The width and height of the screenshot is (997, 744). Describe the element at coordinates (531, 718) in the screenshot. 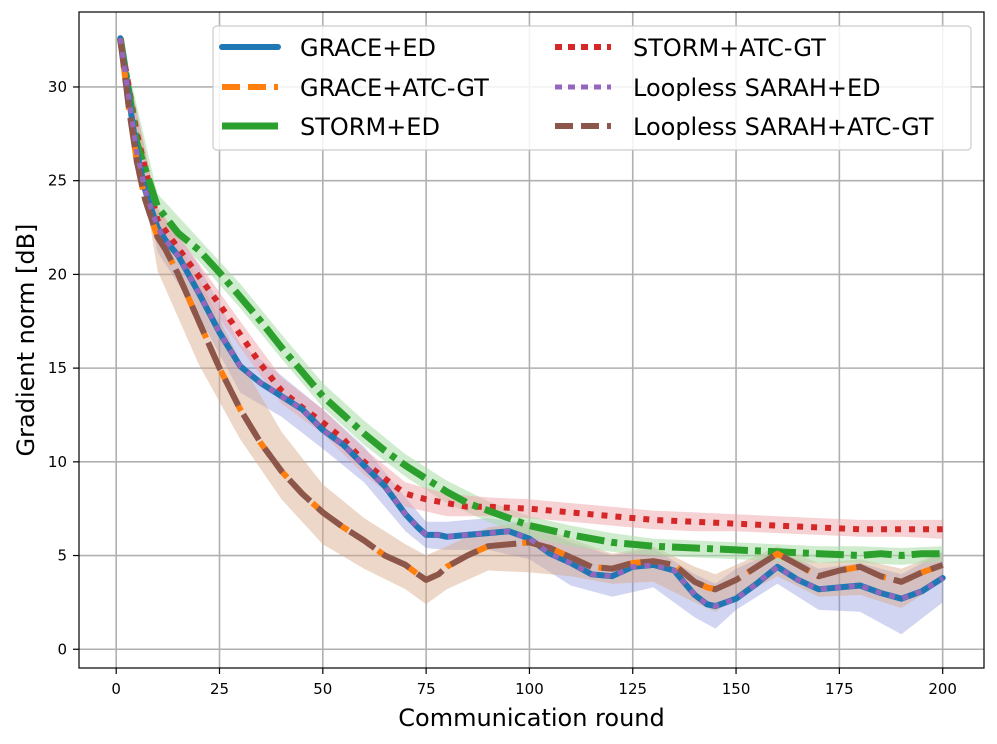

I see `x-axis-label: Communication round` at that location.